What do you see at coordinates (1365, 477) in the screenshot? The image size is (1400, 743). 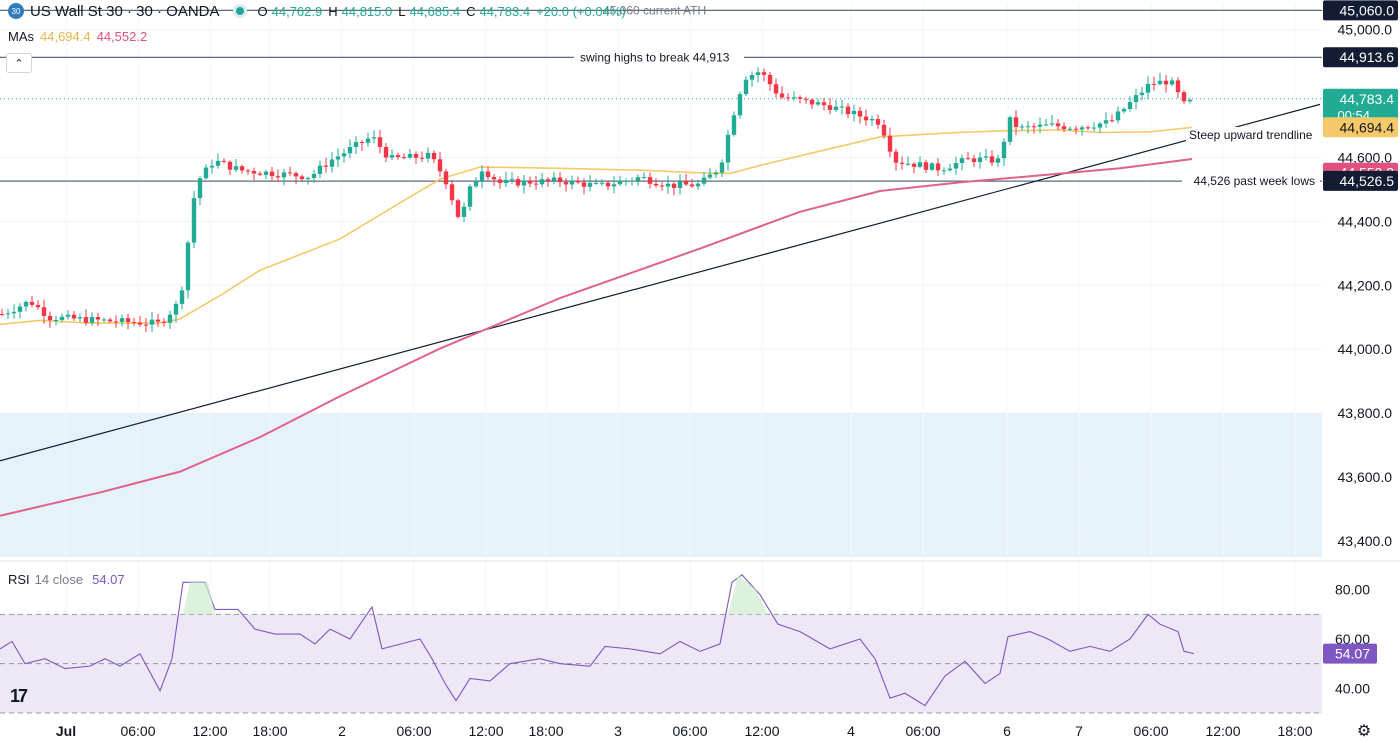 I see `y-axis-tick-label: 43,600.0` at bounding box center [1365, 477].